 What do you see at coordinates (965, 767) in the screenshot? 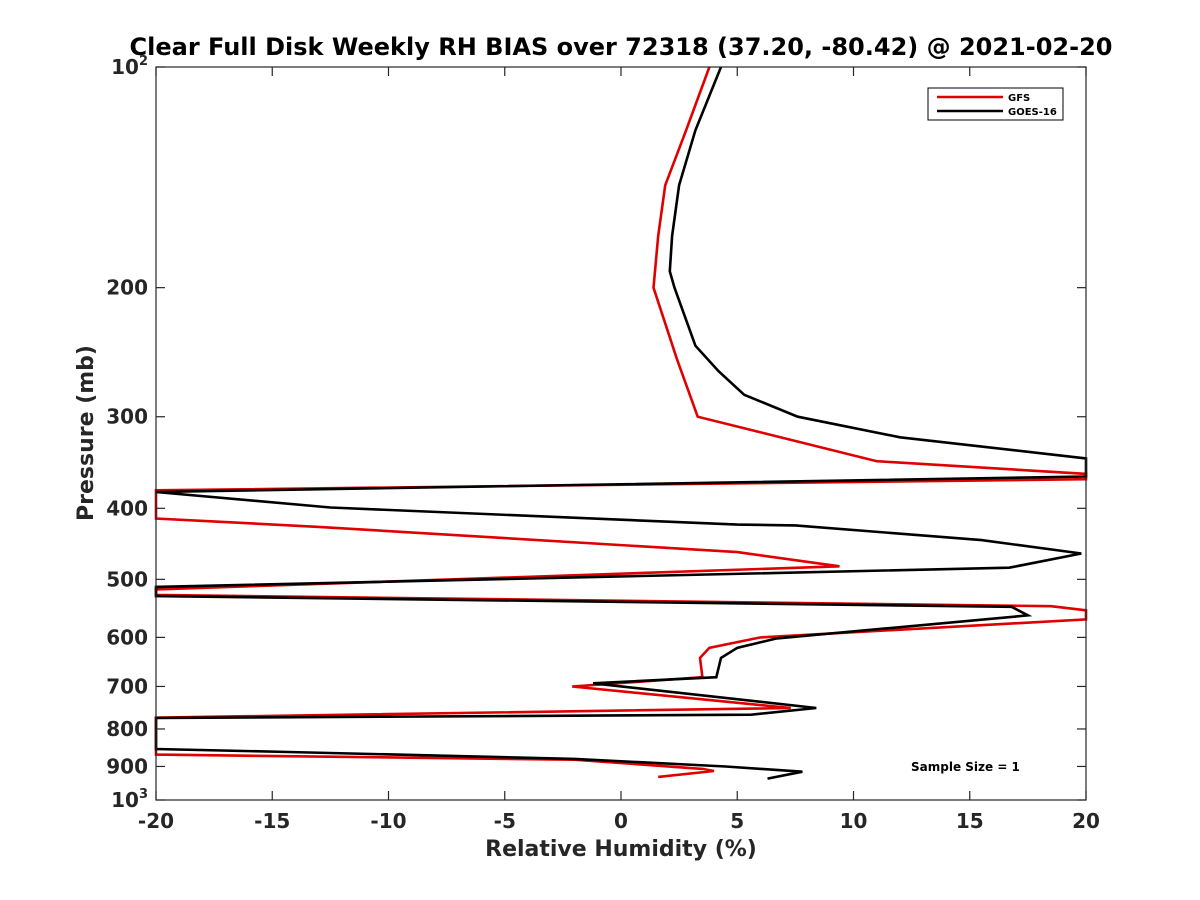
I see `sample-size-annotation: Sample Size = 1` at bounding box center [965, 767].